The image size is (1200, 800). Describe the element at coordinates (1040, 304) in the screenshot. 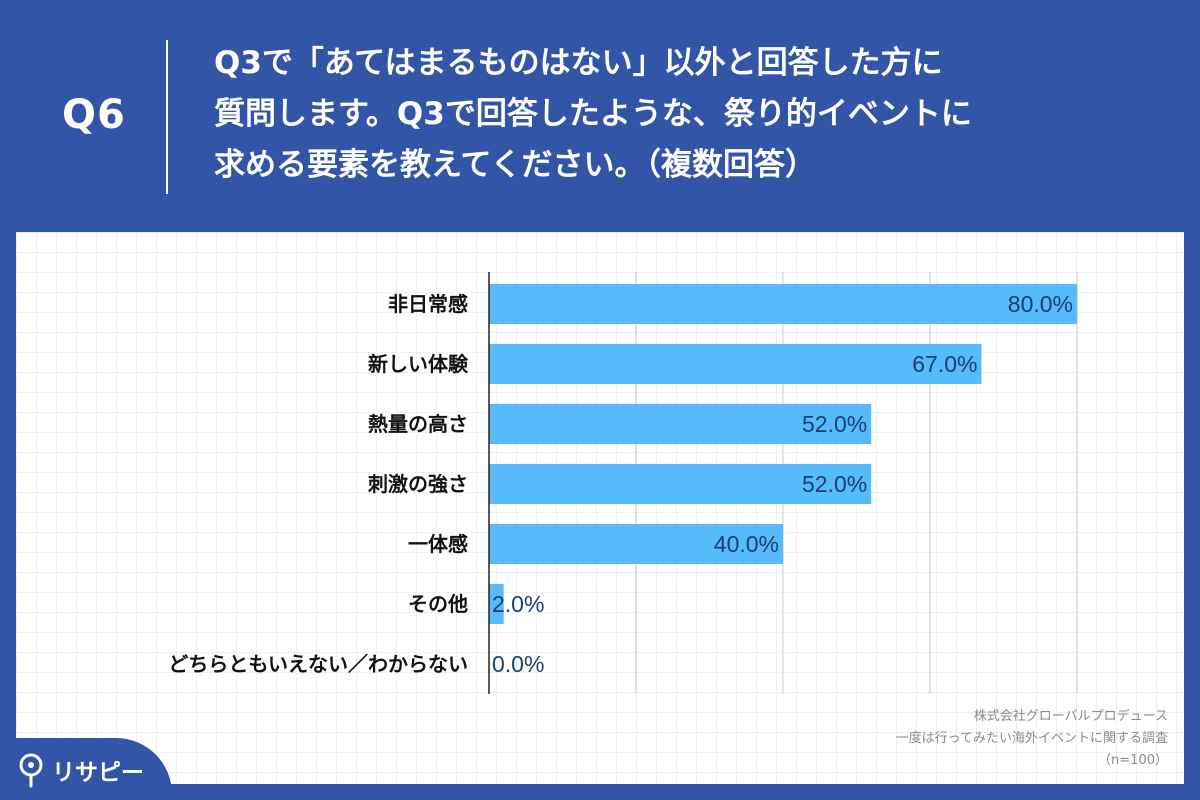

I see `value-label-0: 80.0%` at that location.